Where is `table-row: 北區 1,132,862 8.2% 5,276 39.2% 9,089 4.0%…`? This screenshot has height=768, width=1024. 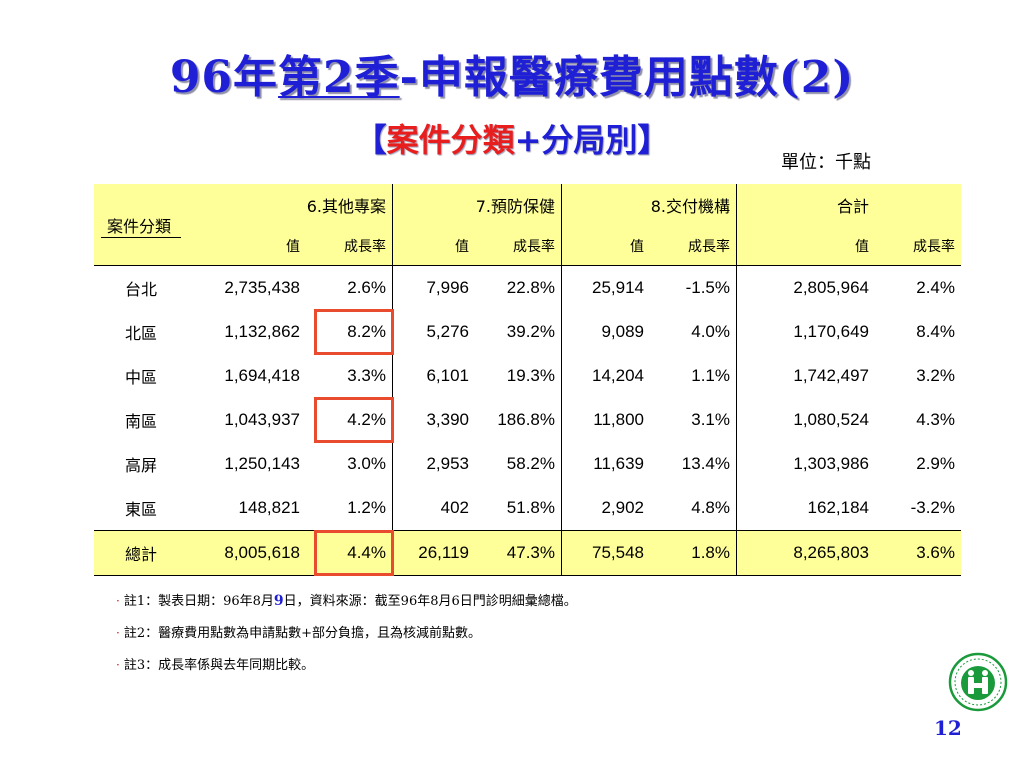 table-row: 北區 1,132,862 8.2% 5,276 39.2% 9,089 4.0%… is located at coordinates (527, 332).